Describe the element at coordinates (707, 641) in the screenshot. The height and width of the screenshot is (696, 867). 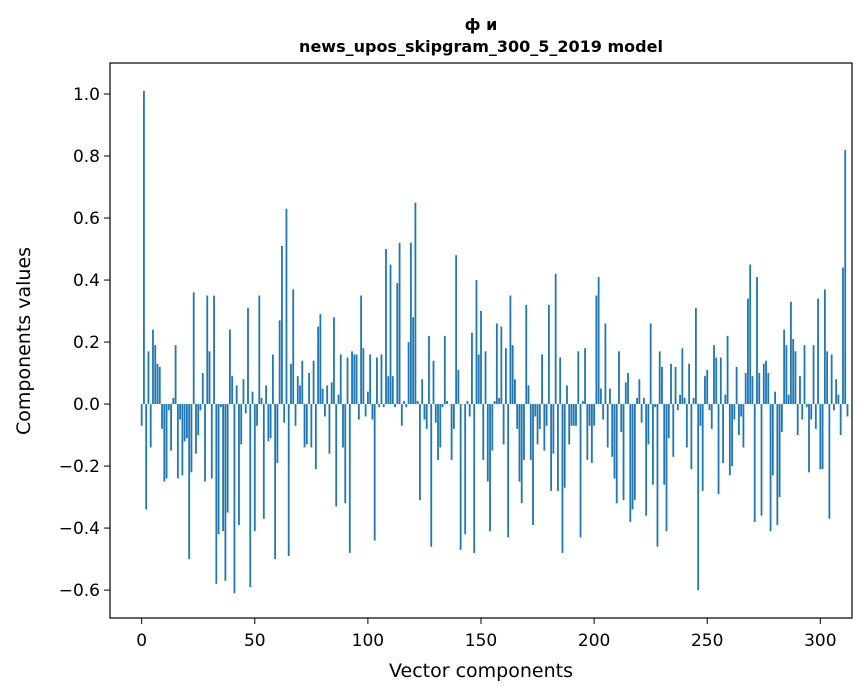
I see `x-tick-label: 250` at that location.